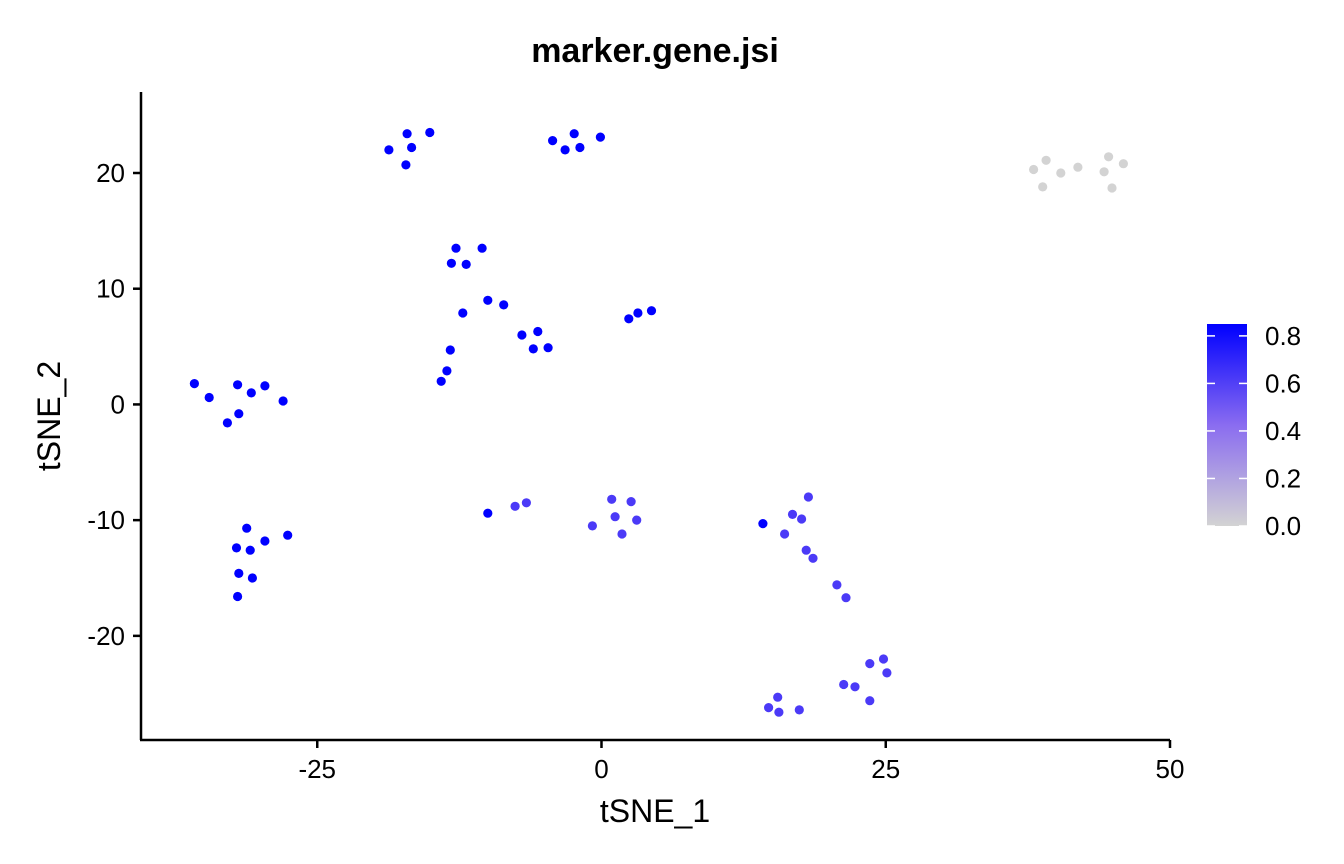 This screenshot has width=1344, height=864. I want to click on colorbar-tick-label: 0.6, so click(1283, 383).